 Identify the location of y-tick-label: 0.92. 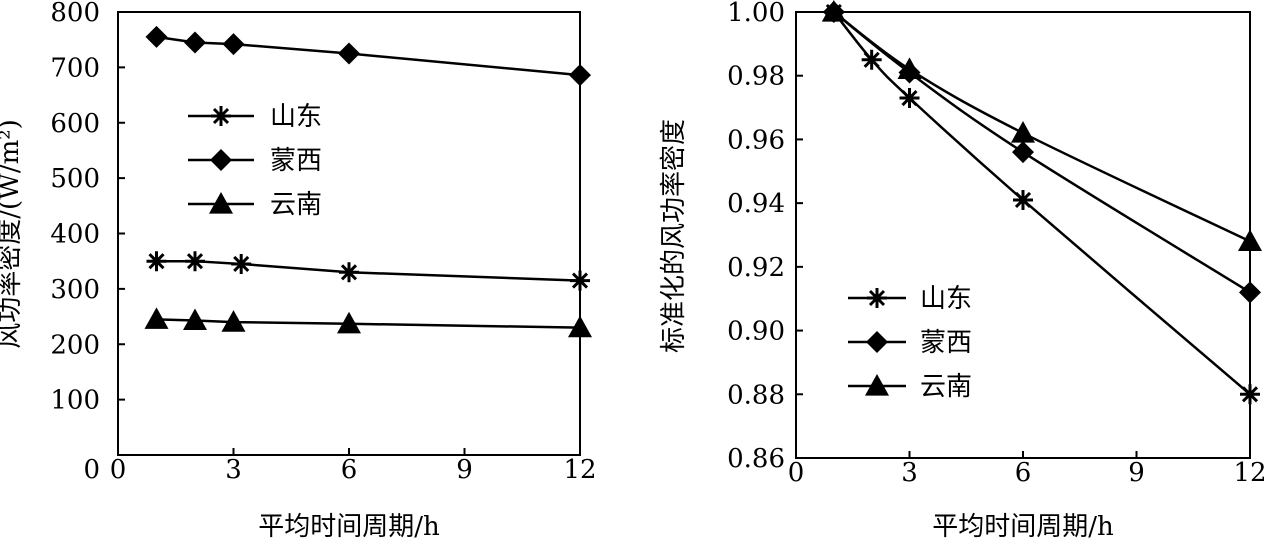
(756, 268).